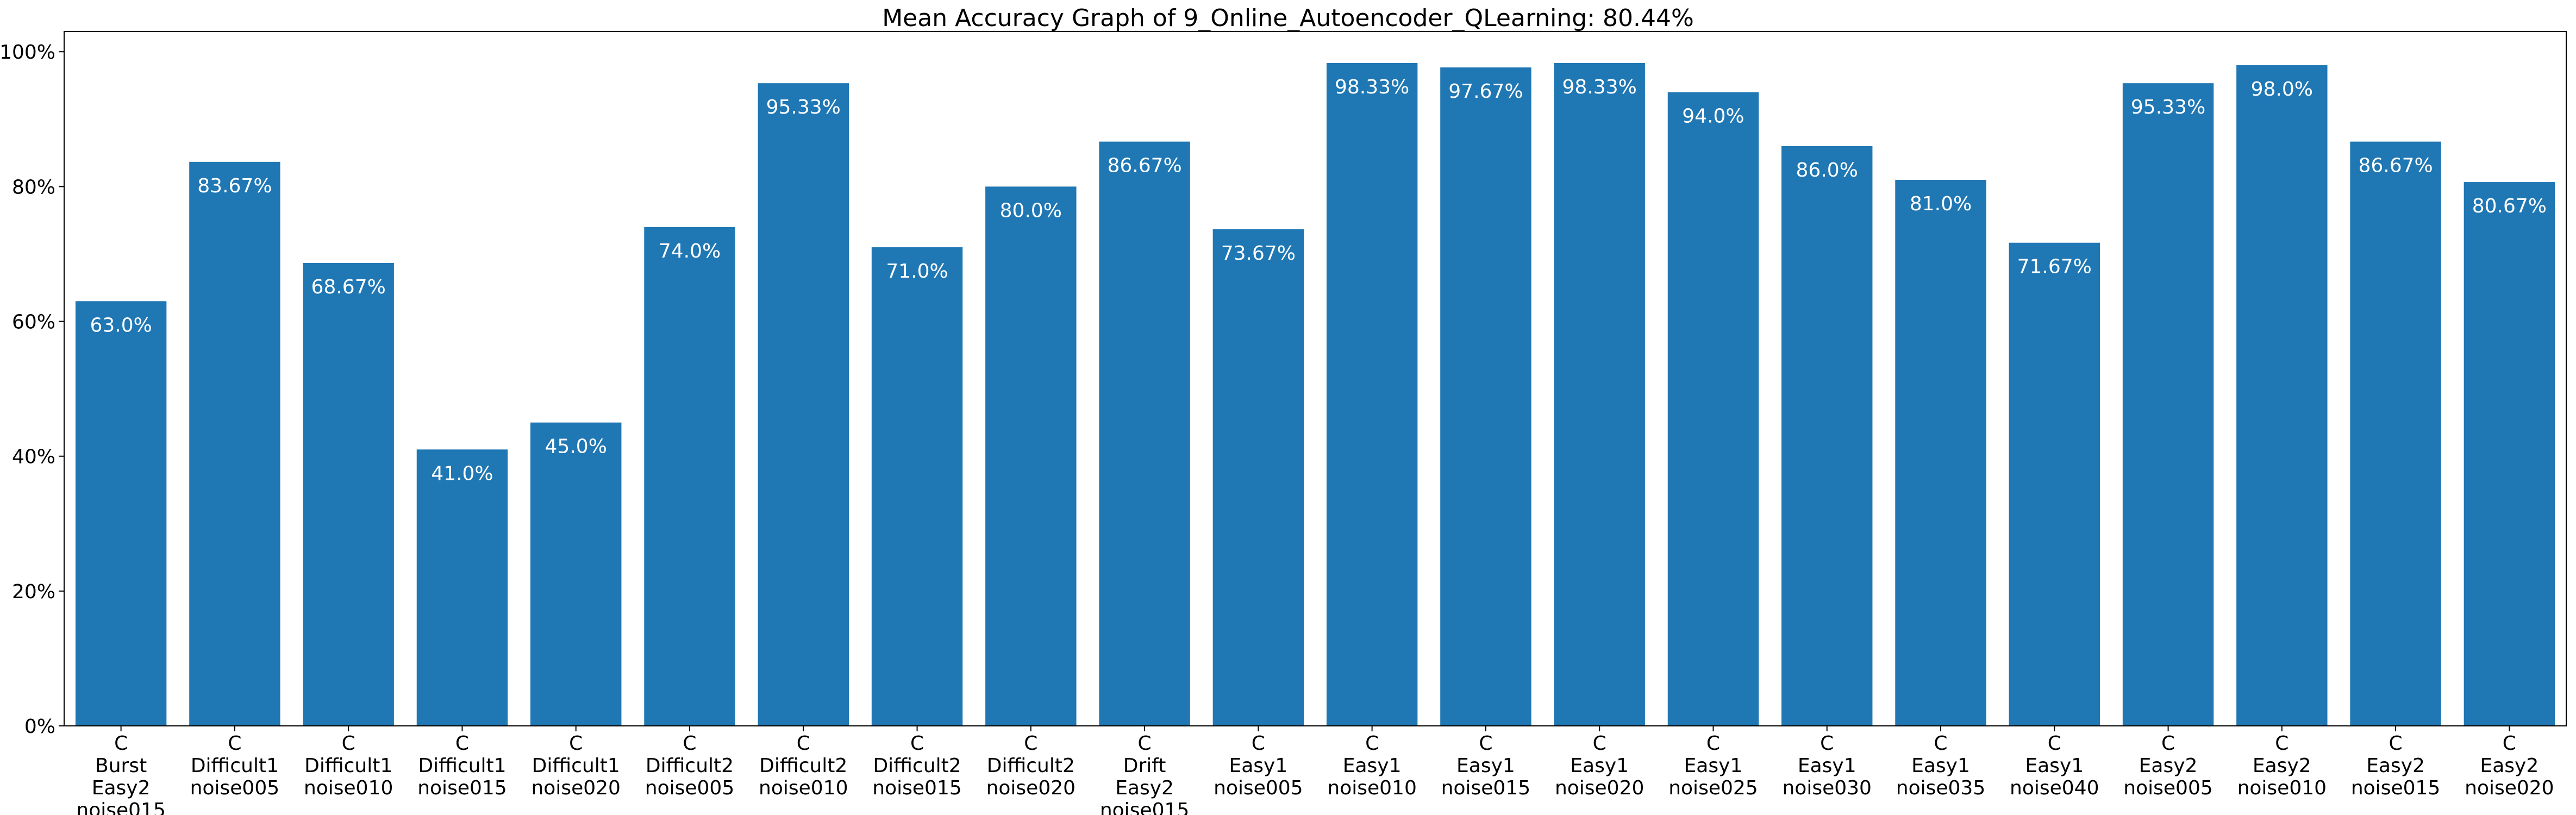 This screenshot has height=815, width=2576. I want to click on x-tick-label: C Easy2 noise015, so click(2395, 765).